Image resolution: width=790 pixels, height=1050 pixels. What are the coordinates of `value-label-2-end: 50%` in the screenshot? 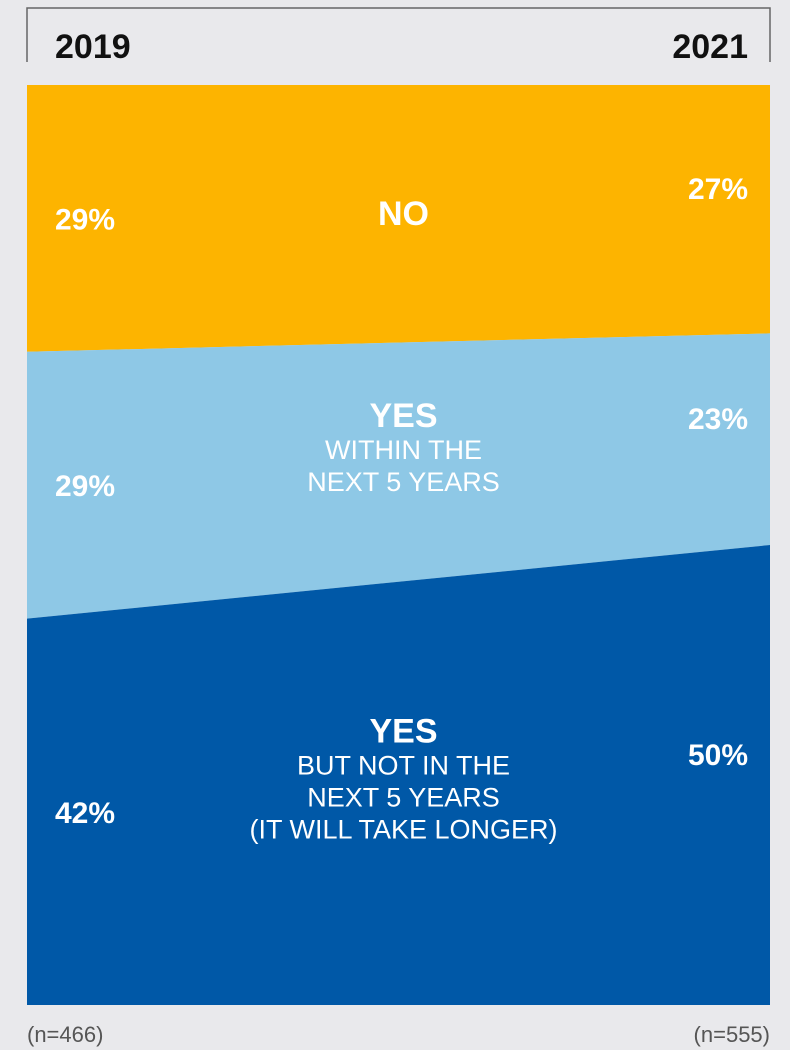 It's located at (718, 755).